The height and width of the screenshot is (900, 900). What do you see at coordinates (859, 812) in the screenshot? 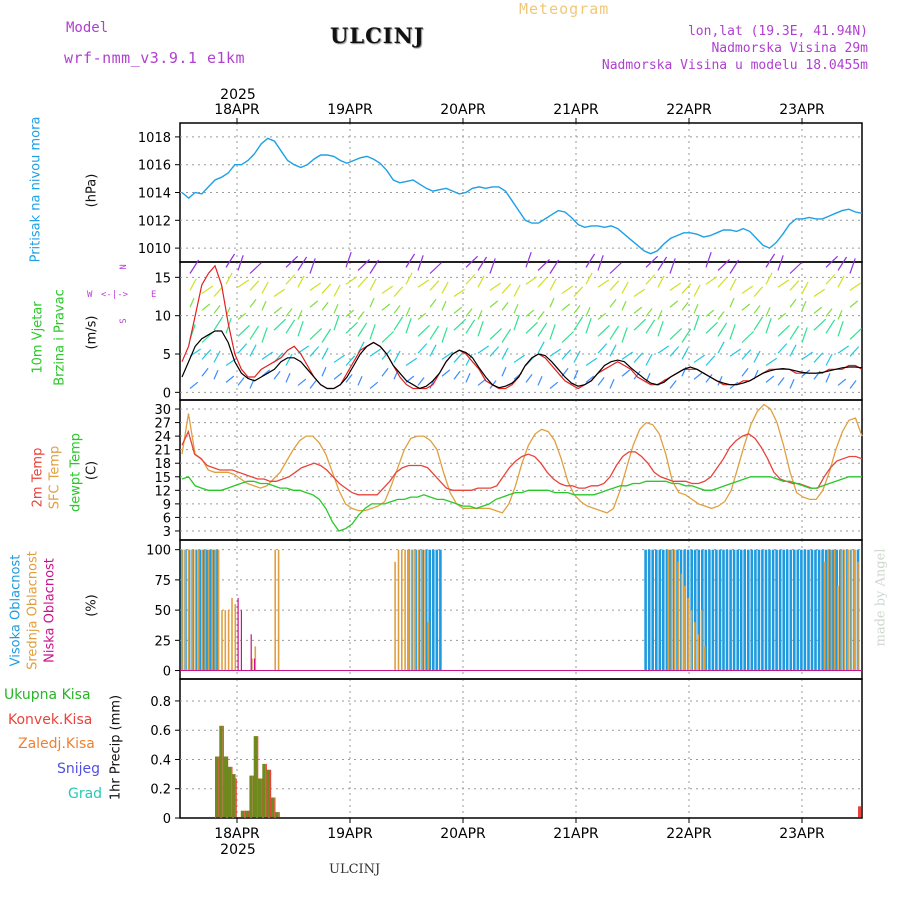
I see `precip-end-bar` at bounding box center [859, 812].